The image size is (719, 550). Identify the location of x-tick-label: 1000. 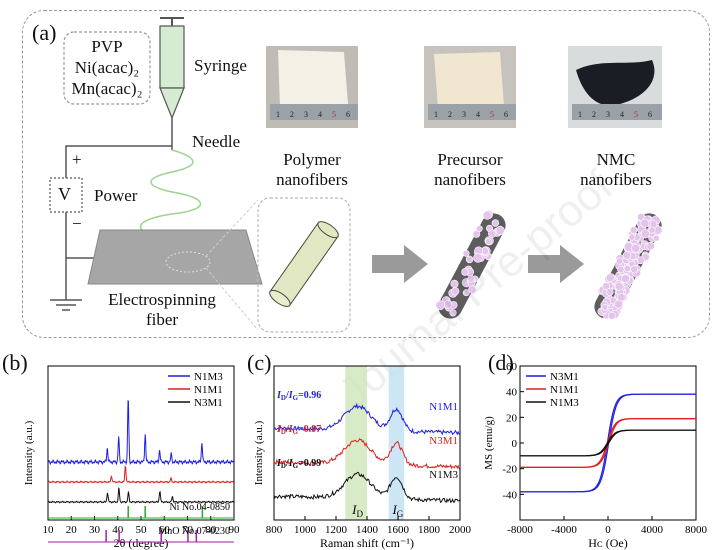
(305, 530).